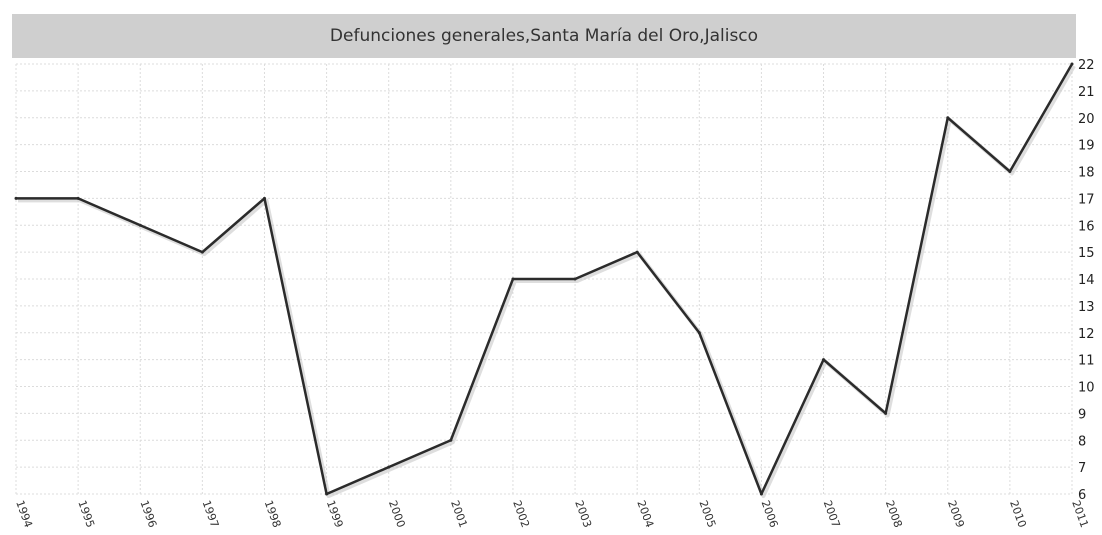  What do you see at coordinates (86, 514) in the screenshot?
I see `x-tick-label: 1995` at bounding box center [86, 514].